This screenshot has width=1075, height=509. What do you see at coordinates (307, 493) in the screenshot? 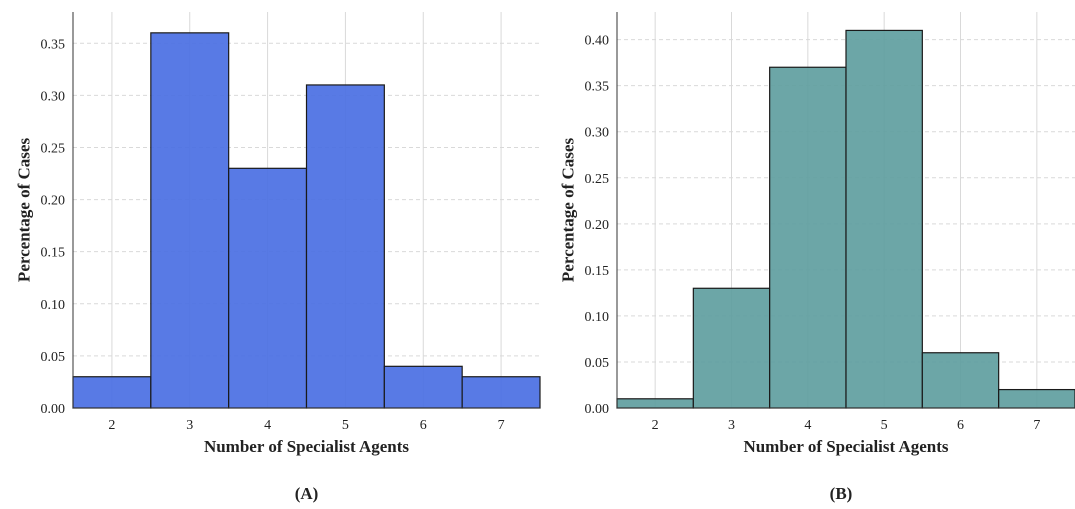
I see `panel-label: (A)` at bounding box center [307, 493].